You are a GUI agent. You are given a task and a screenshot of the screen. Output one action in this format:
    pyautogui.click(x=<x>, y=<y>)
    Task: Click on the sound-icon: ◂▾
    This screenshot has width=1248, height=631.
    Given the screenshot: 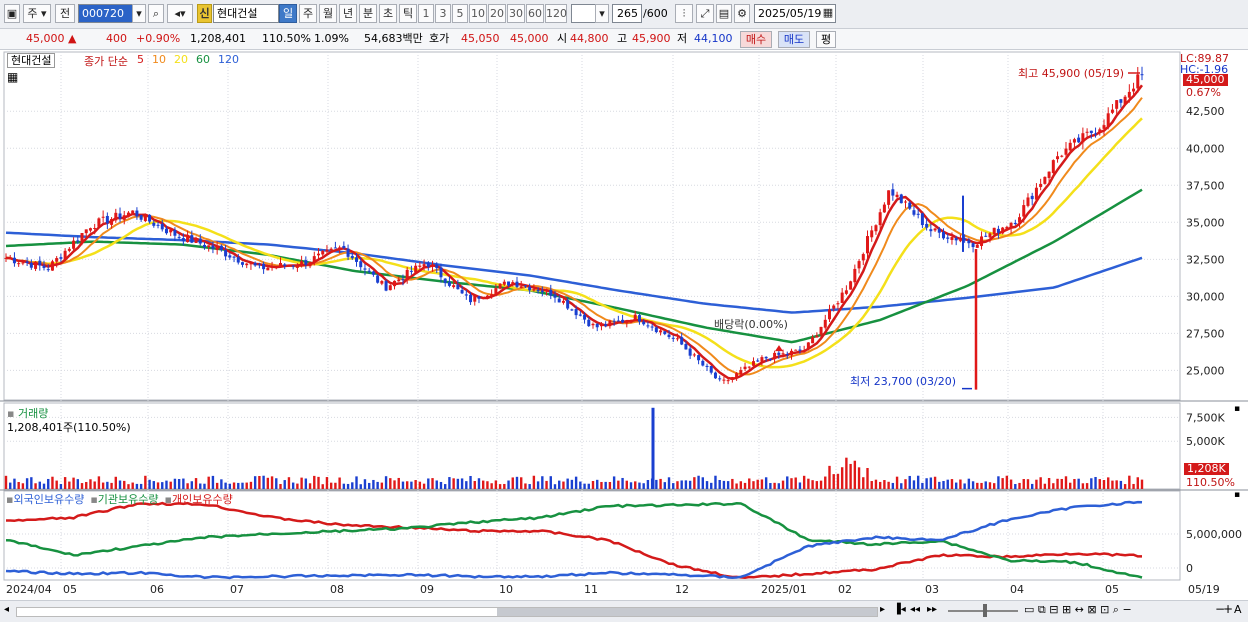 What is the action you would take?
    pyautogui.click(x=180, y=13)
    